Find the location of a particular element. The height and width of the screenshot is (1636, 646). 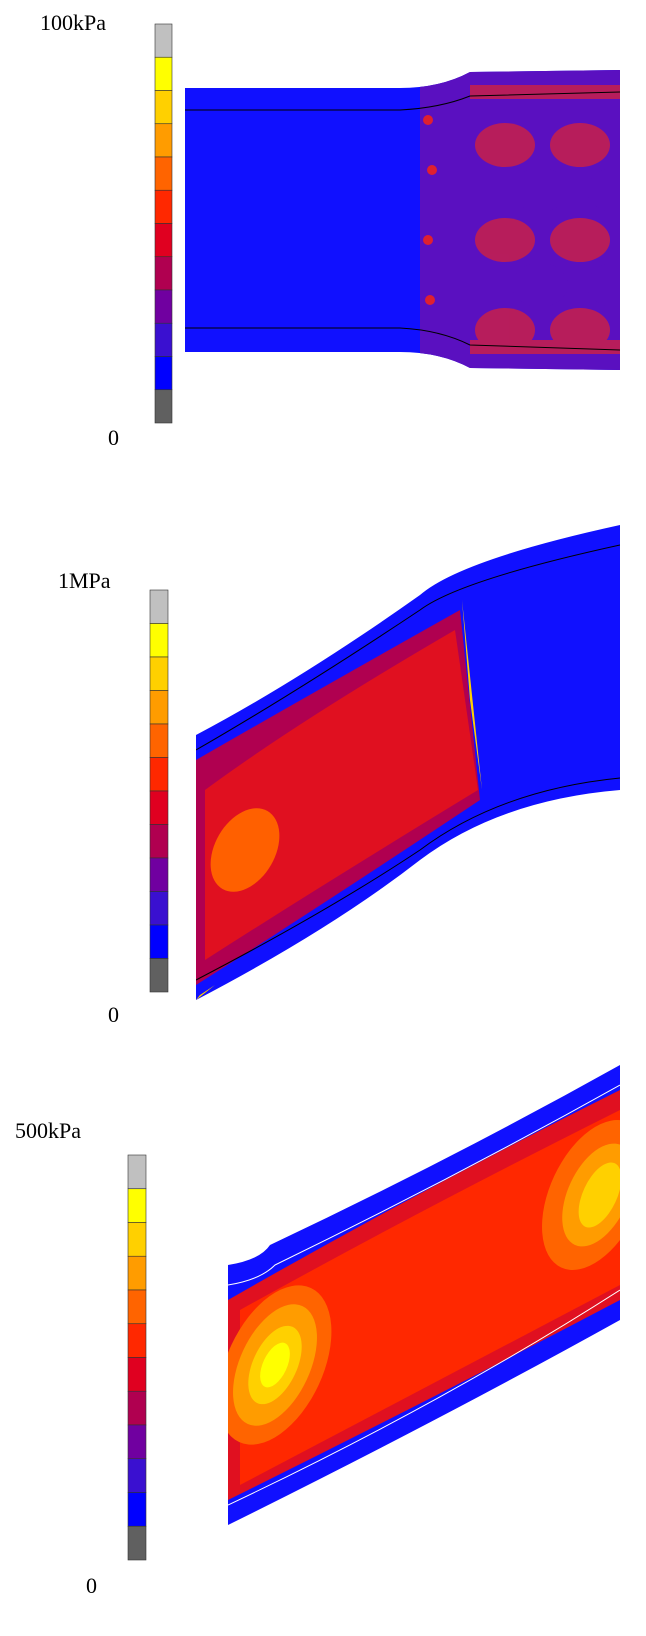

colorbar-max-label: 1MPa is located at coordinates (84, 580).